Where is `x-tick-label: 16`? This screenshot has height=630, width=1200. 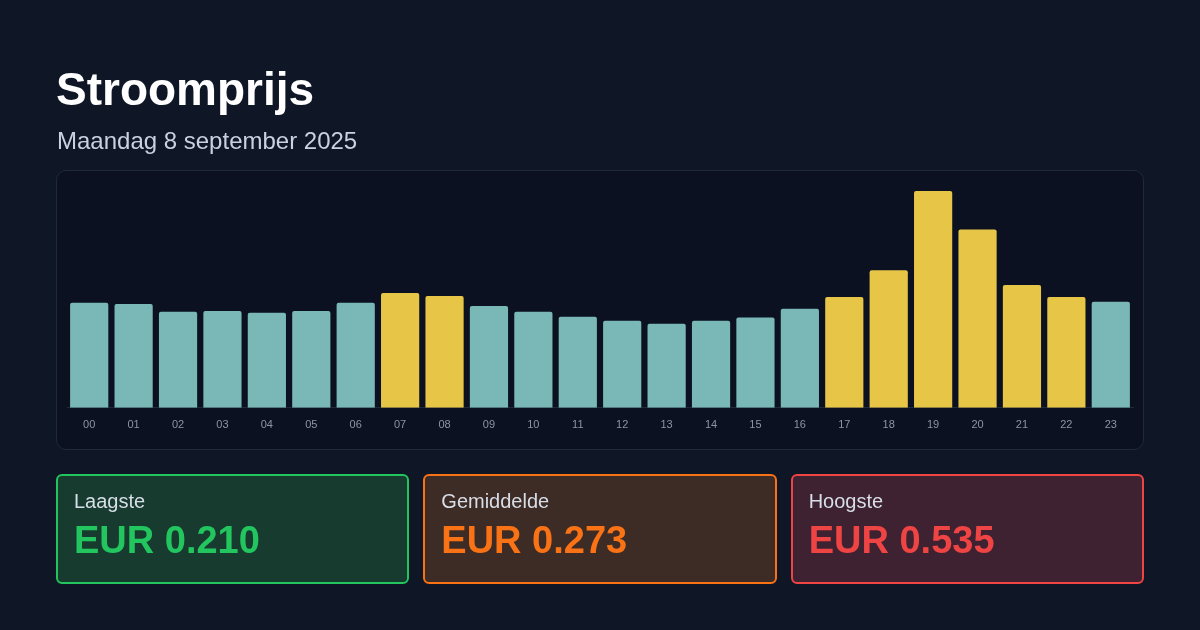
x-tick-label: 16 is located at coordinates (799, 424).